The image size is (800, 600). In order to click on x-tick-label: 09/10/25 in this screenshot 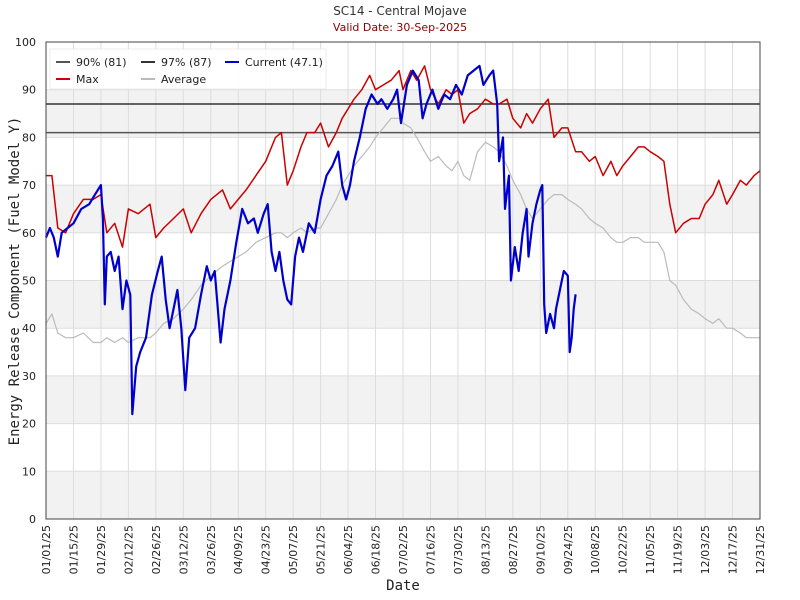, I will do `click(540, 549)`.